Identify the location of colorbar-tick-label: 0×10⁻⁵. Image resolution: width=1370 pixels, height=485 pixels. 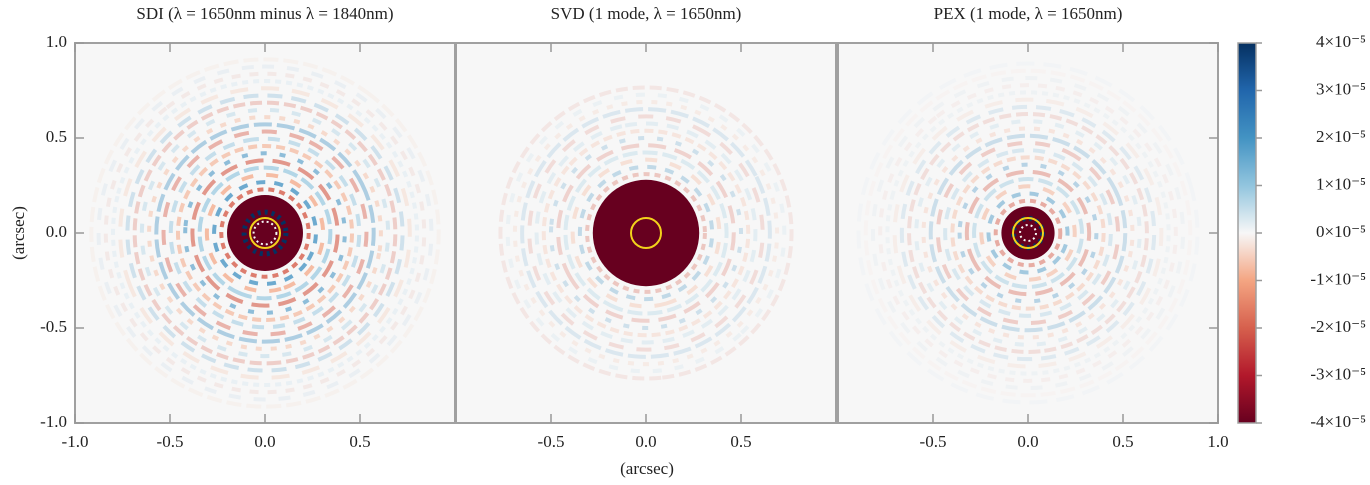
(1341, 231).